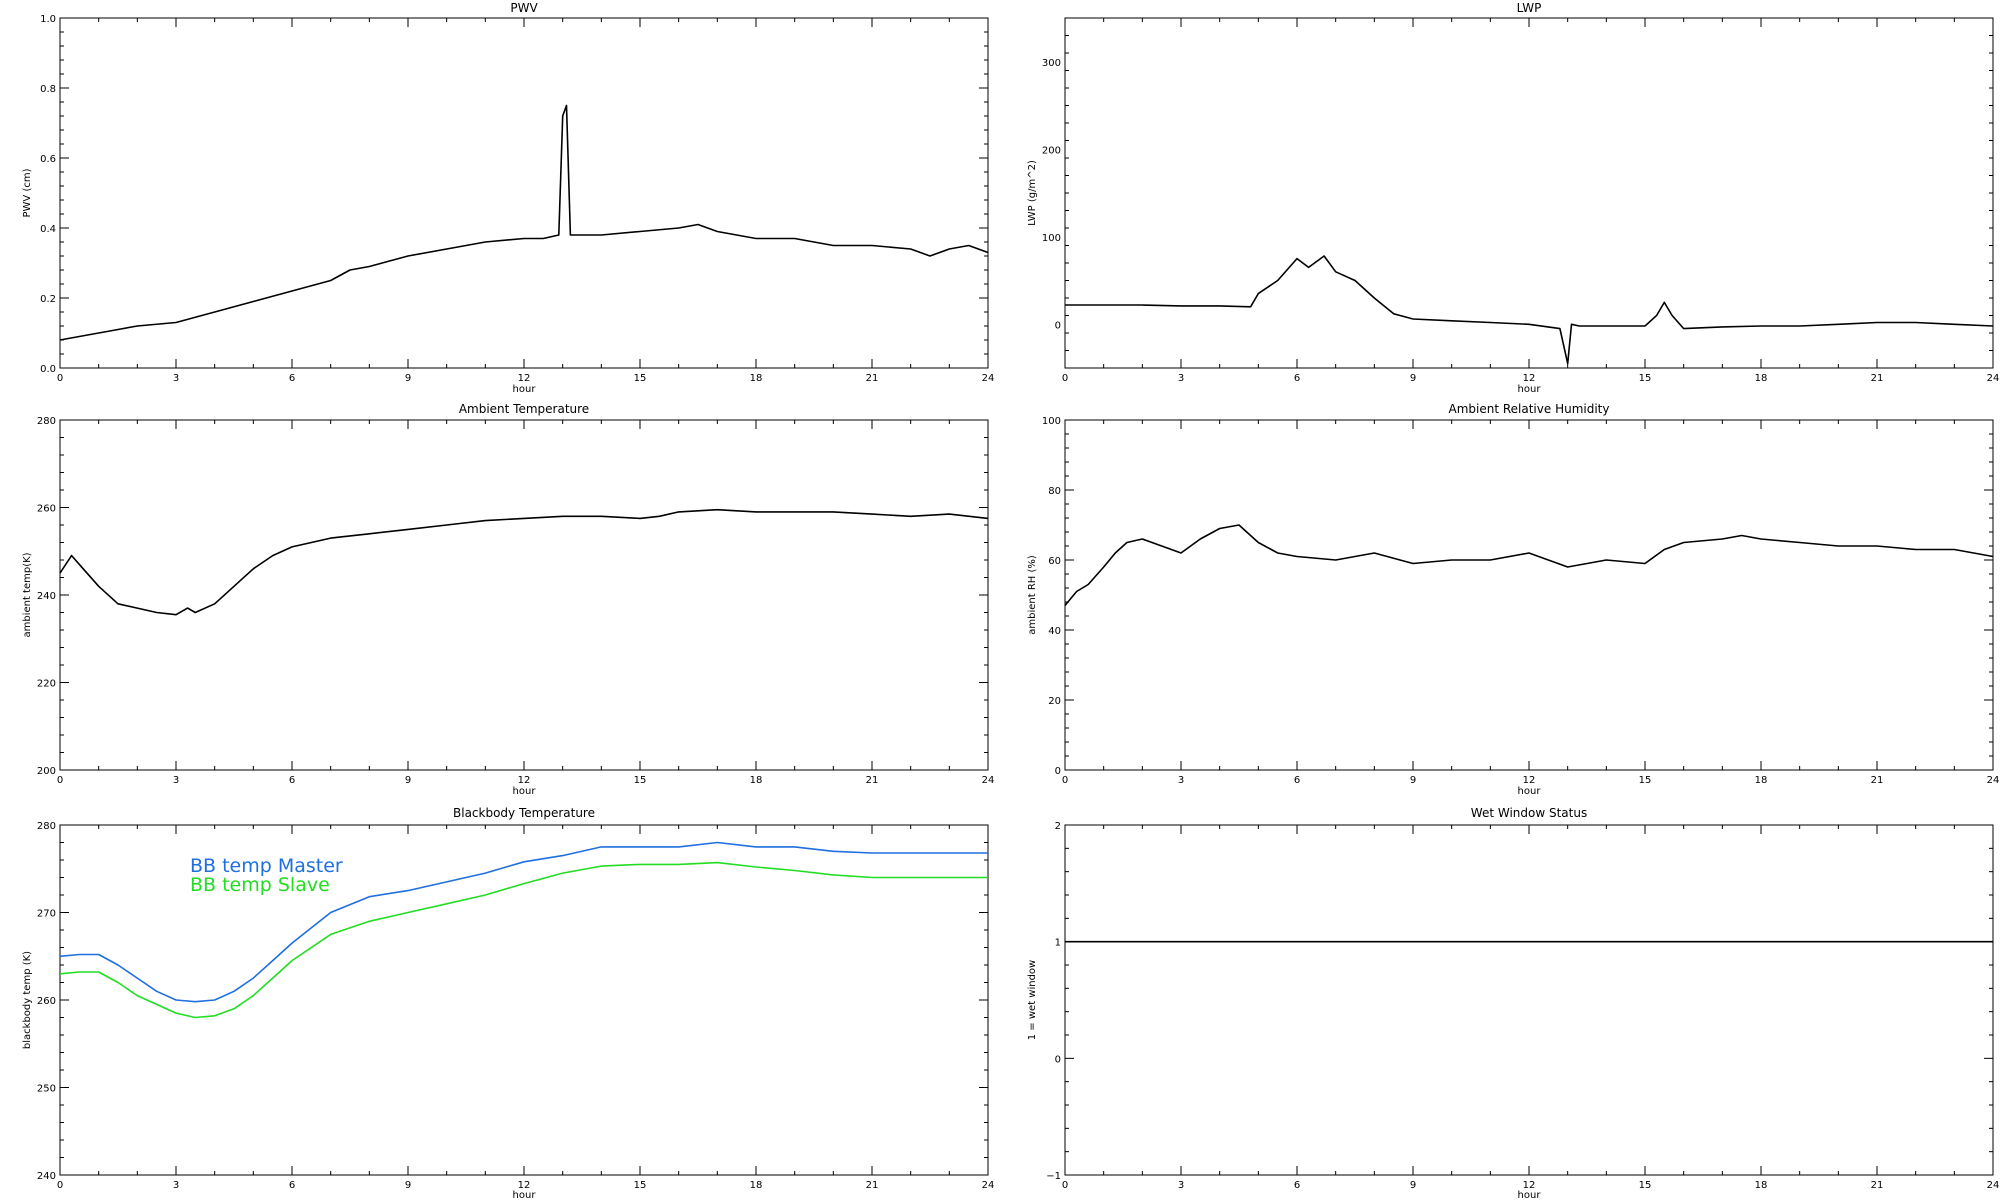 Image resolution: width=2000 pixels, height=1200 pixels. Describe the element at coordinates (524, 409) in the screenshot. I see `panel-title: Ambient Temperature` at that location.